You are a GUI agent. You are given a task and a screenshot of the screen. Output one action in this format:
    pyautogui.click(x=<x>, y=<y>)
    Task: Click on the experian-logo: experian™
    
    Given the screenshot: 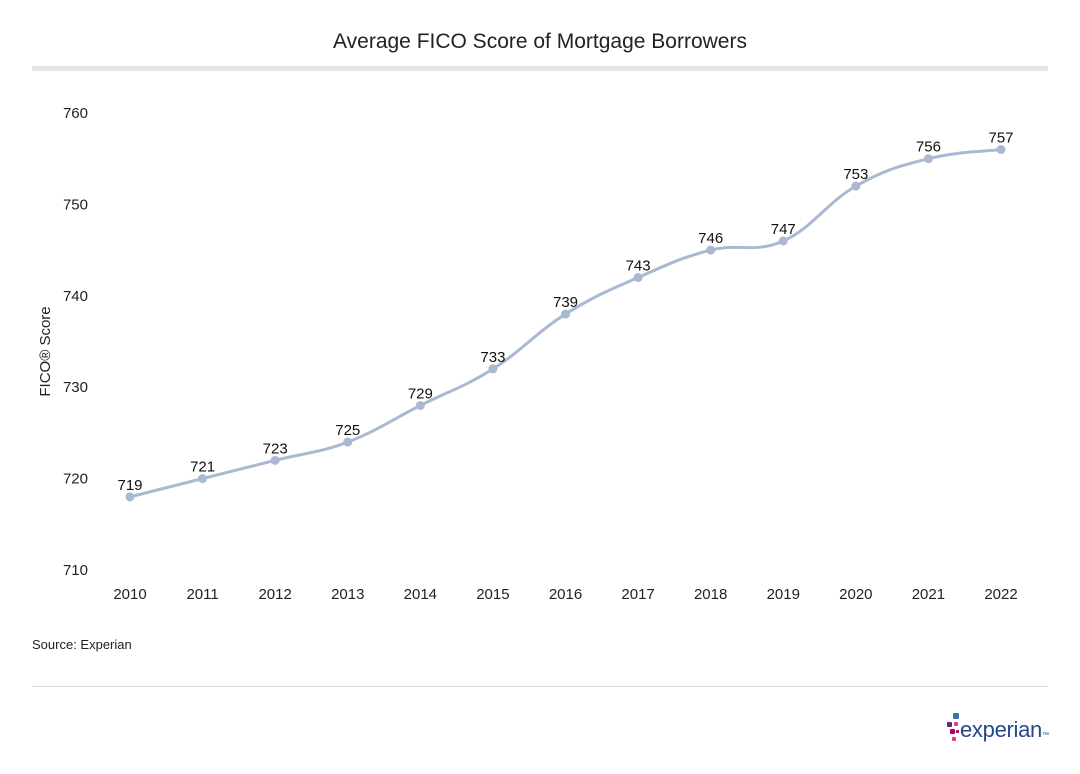 What is the action you would take?
    pyautogui.click(x=1001, y=730)
    